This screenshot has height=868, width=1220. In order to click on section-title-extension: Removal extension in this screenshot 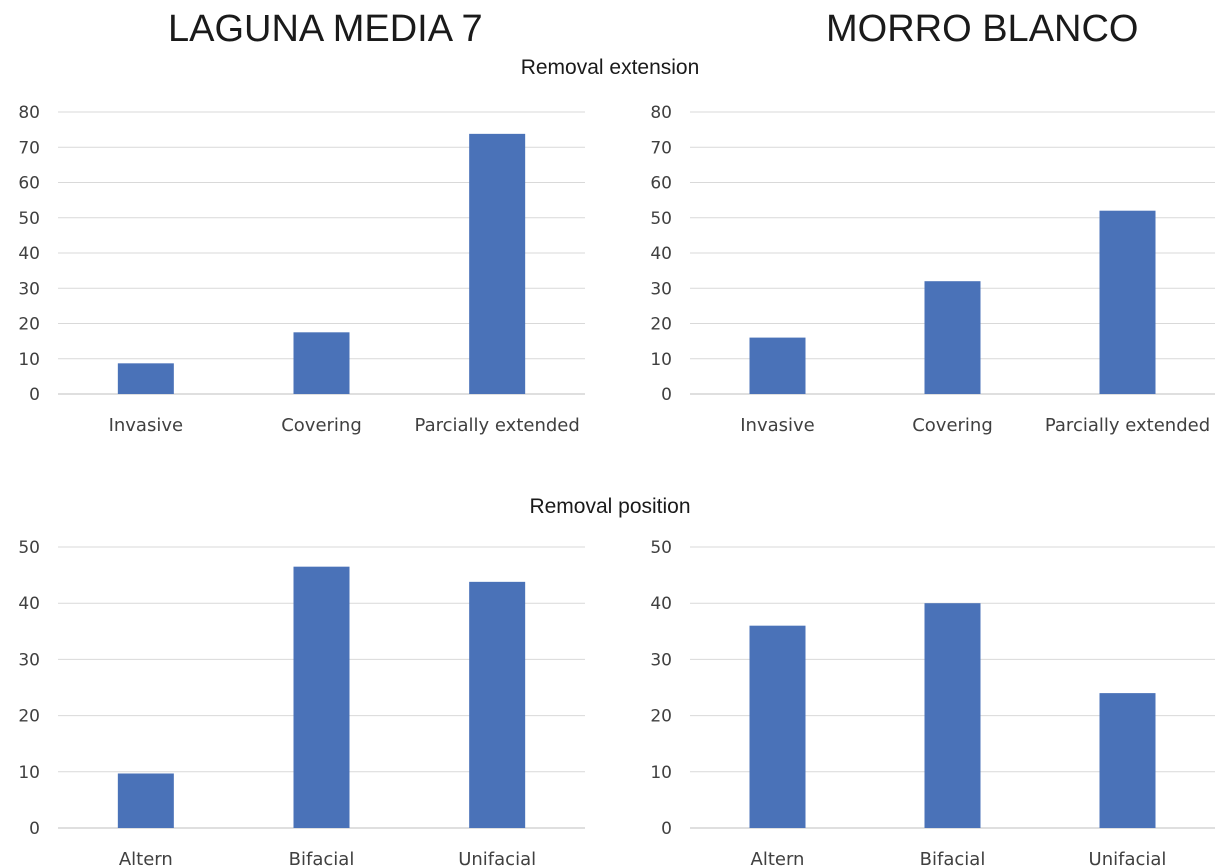, I will do `click(610, 67)`.